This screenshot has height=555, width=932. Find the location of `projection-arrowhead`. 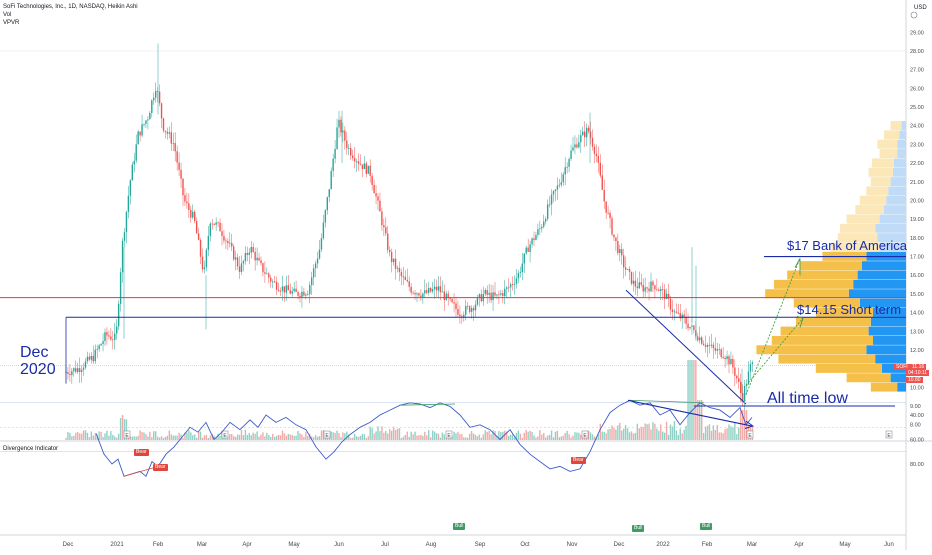

projection-arrowhead is located at coordinates (800, 321).